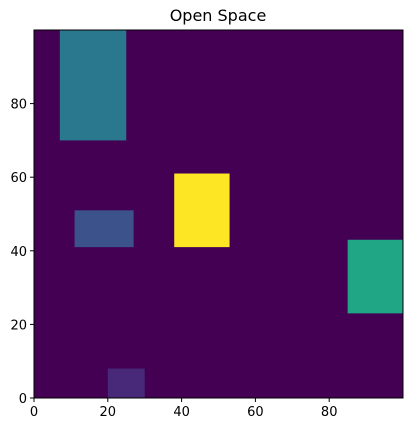 The height and width of the screenshot is (424, 411). I want to click on y-tick-label: 20, so click(18, 325).